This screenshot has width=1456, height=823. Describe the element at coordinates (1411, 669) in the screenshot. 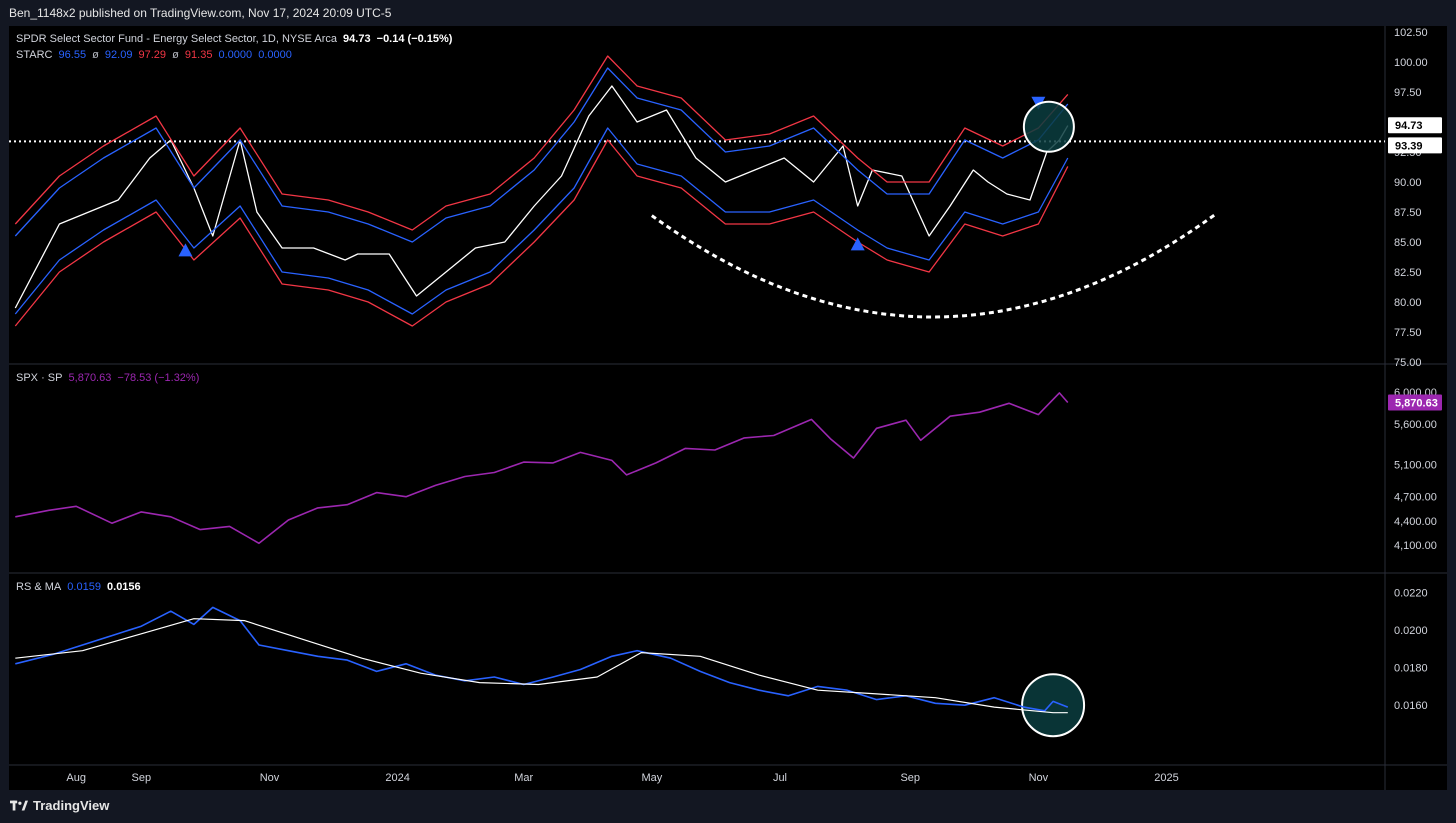

I see `rs-ticks-label-2: 0.0180` at that location.